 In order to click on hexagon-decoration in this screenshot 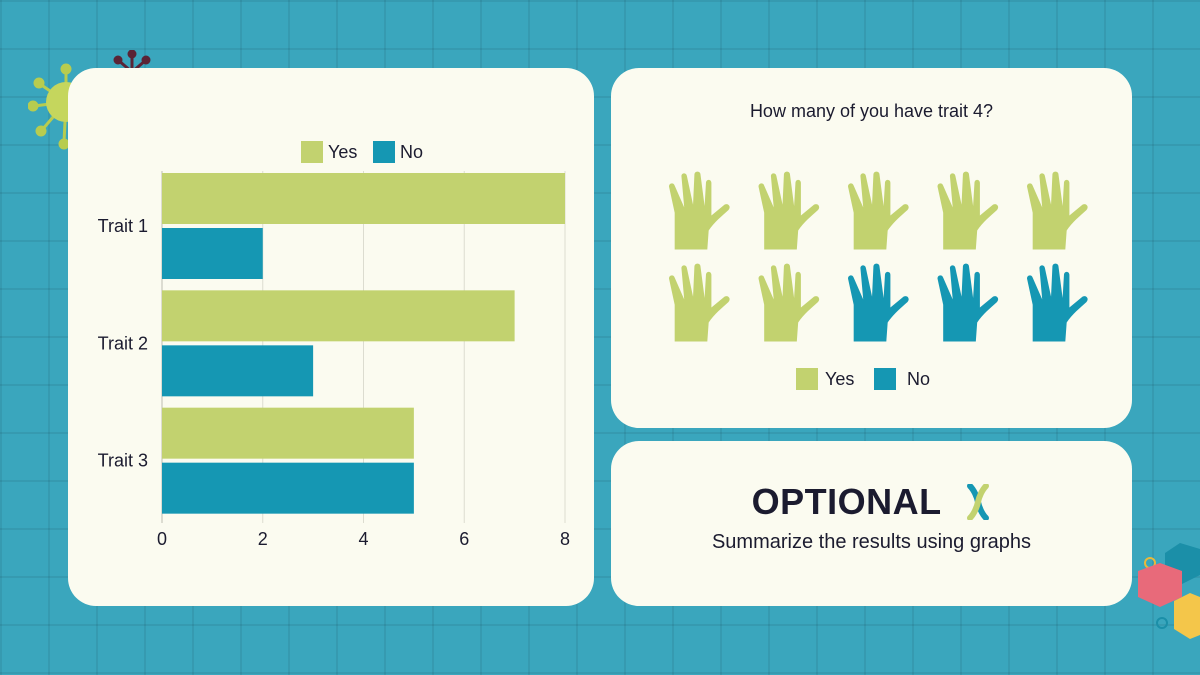, I will do `click(1169, 591)`.